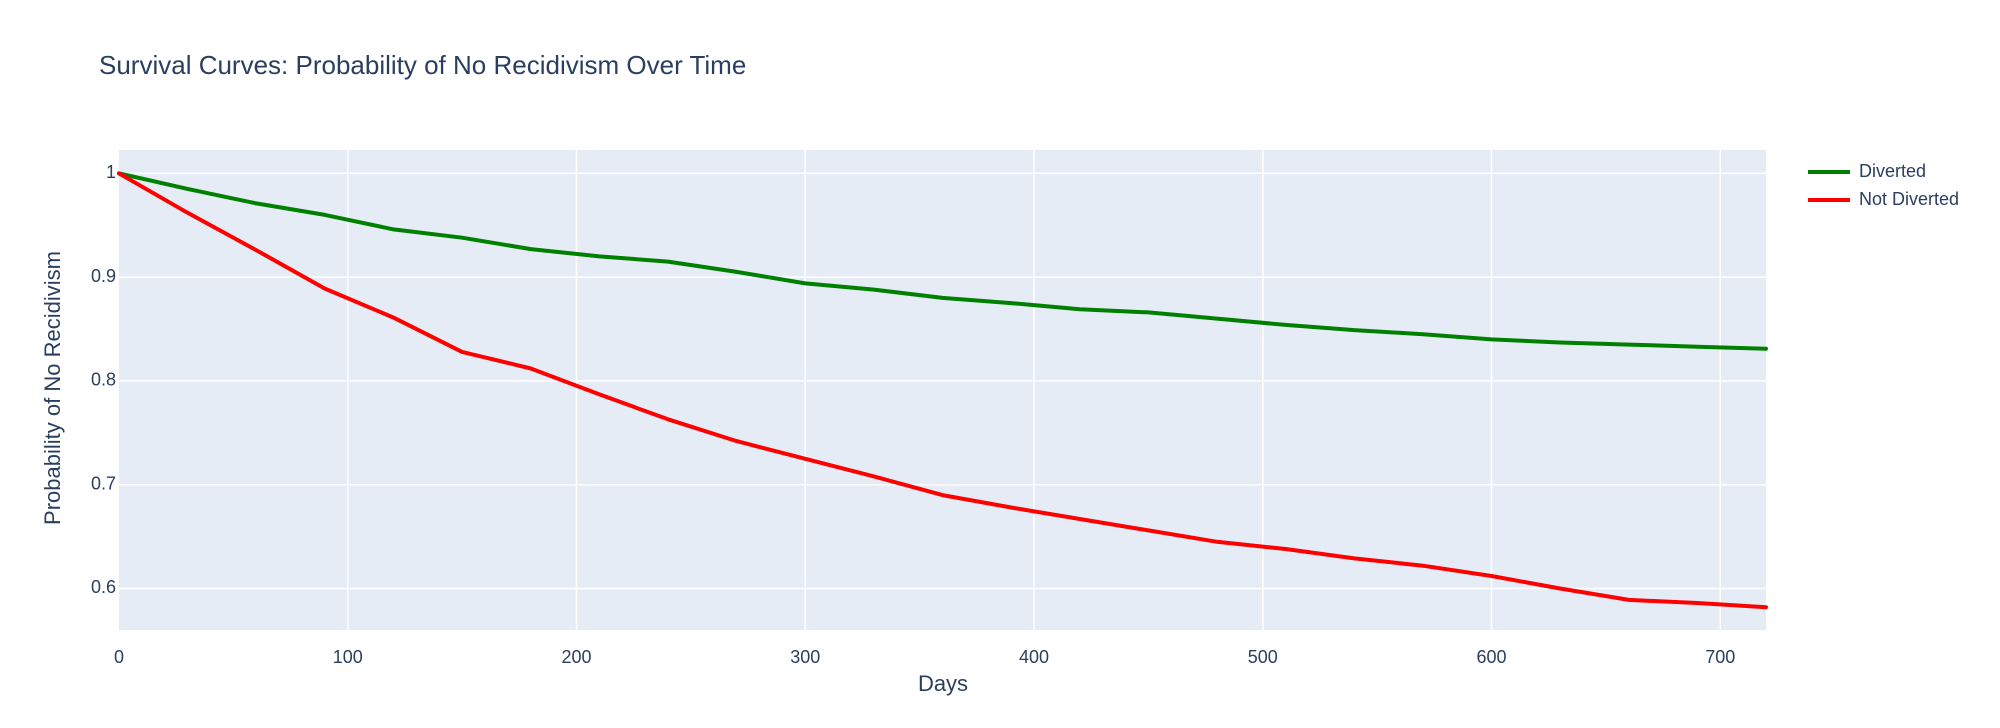 The height and width of the screenshot is (728, 2000). I want to click on legend-item-not-diverted: Not Diverted, so click(1883, 199).